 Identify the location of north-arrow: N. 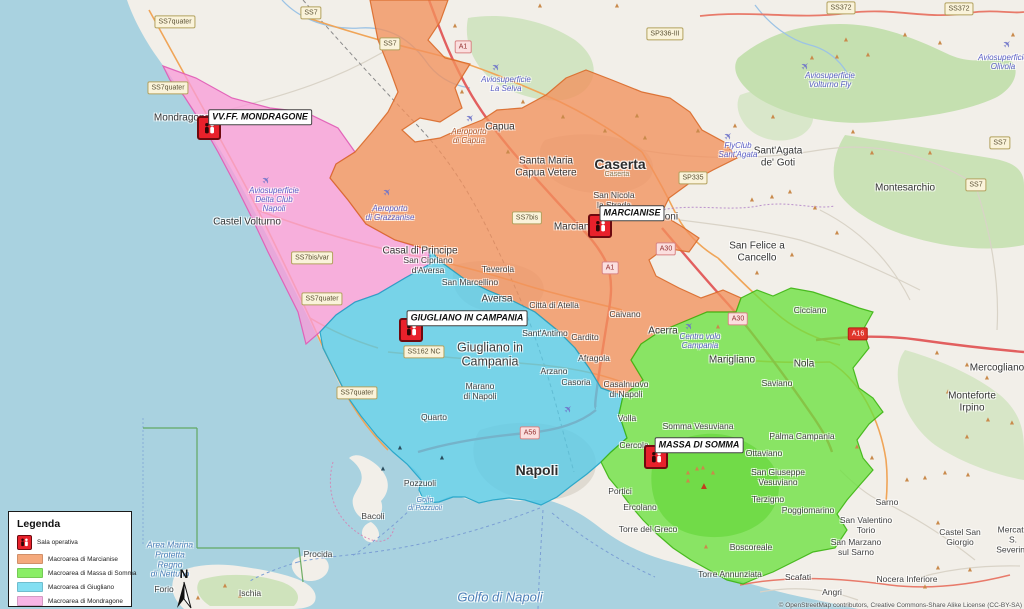
(184, 587).